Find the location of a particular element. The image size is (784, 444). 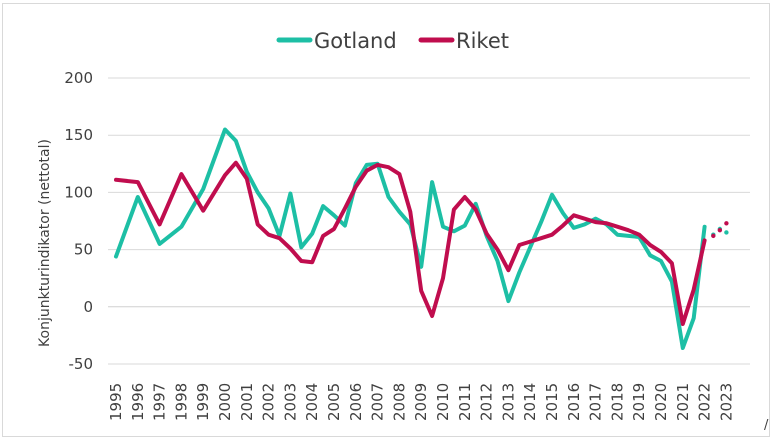

x-tick-label: 2002 is located at coordinates (269, 402).